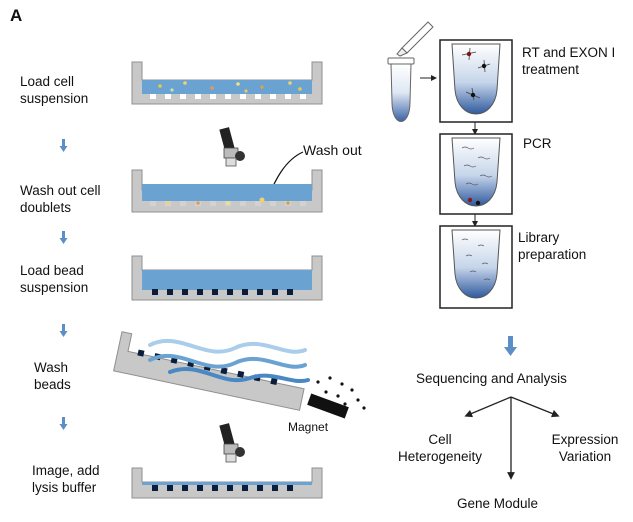 This screenshot has height=522, width=633. I want to click on library-prep-box, so click(476, 267).